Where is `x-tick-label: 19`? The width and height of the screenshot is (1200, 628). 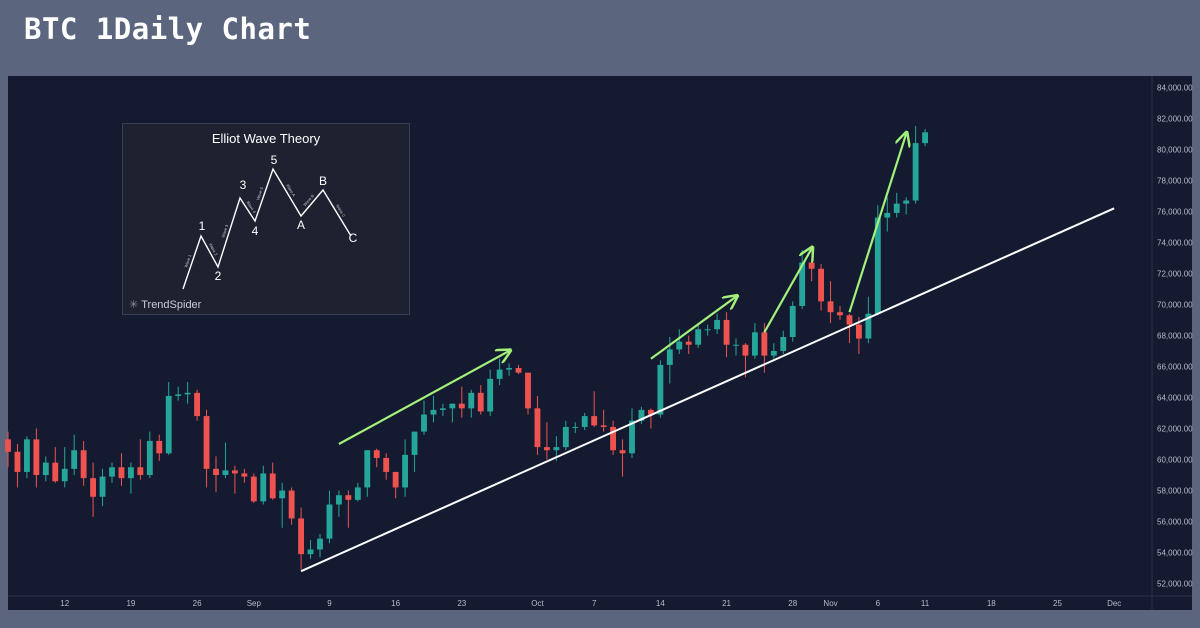 x-tick-label: 19 is located at coordinates (130, 603).